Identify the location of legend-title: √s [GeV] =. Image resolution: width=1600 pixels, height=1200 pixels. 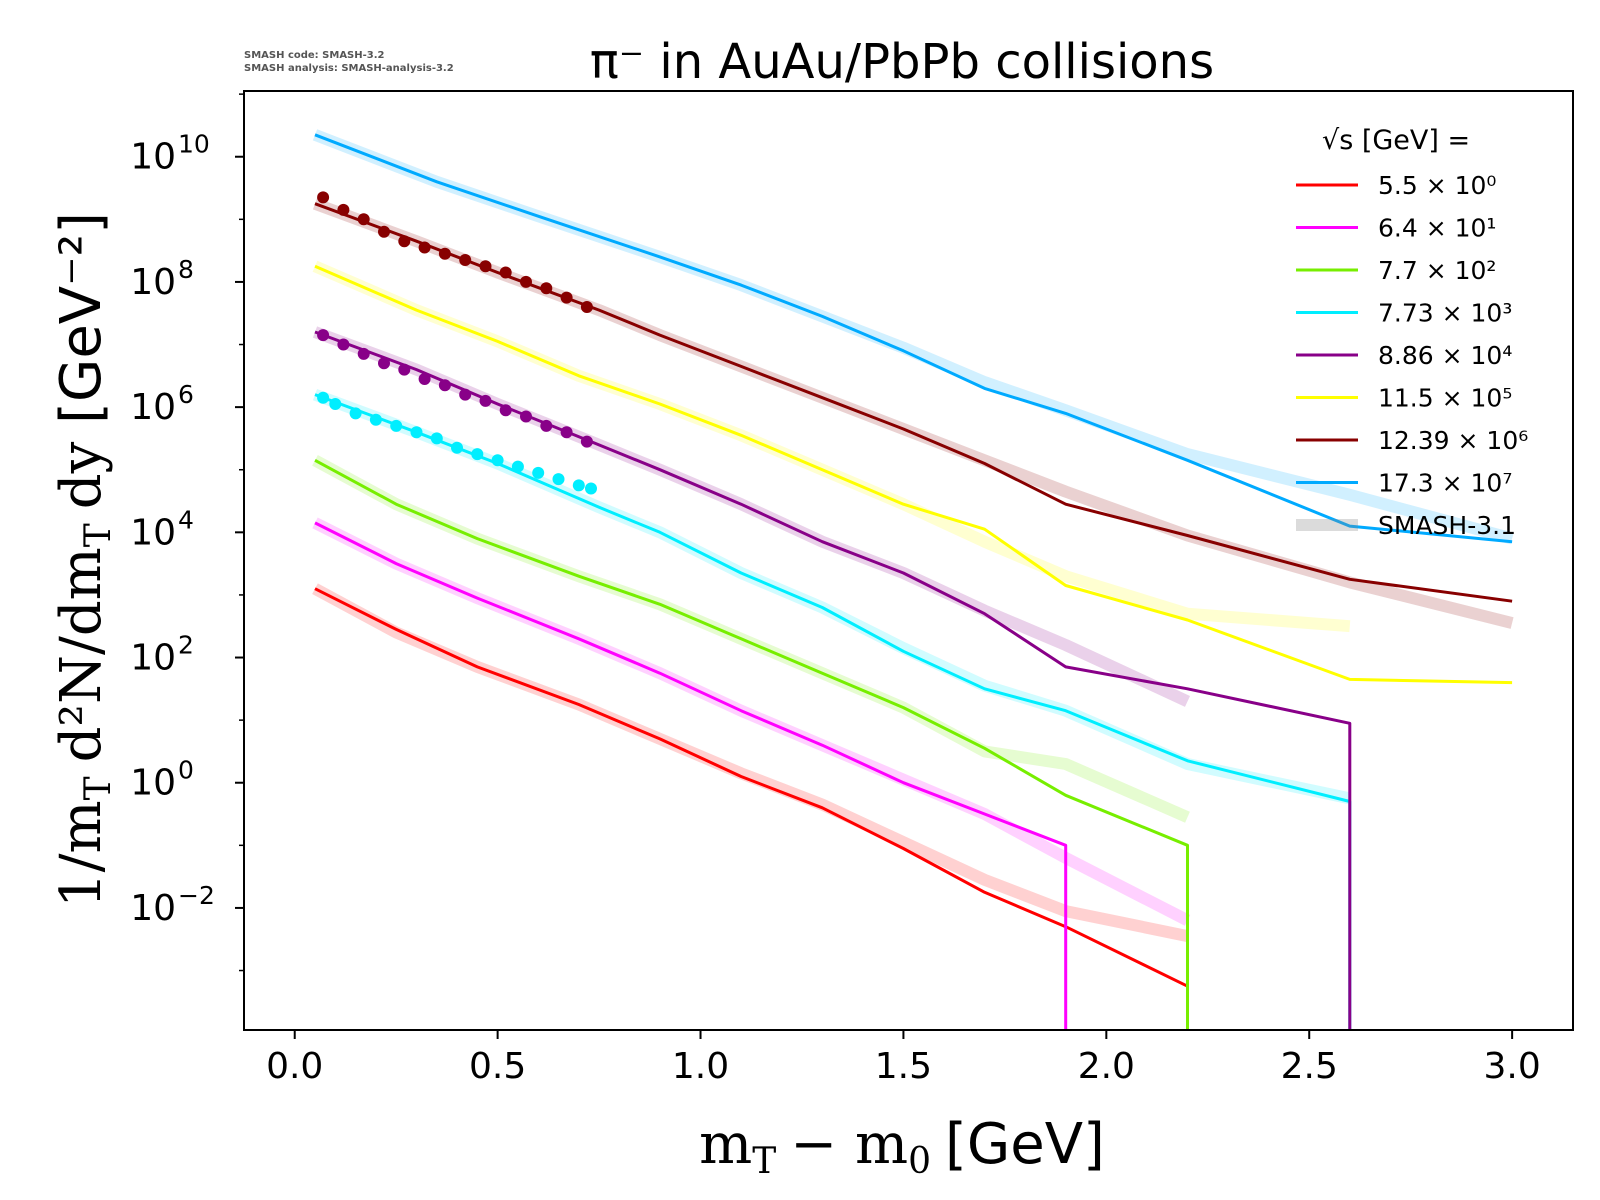
(1396, 140).